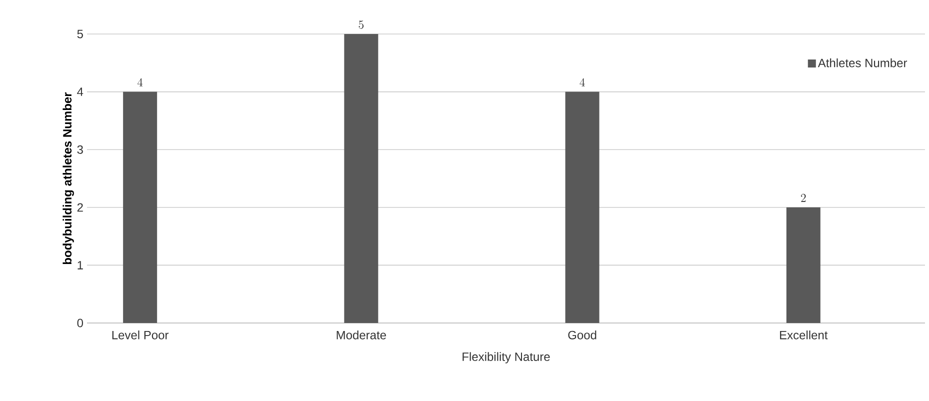 This screenshot has height=401, width=929. I want to click on data-label: 2, so click(803, 198).